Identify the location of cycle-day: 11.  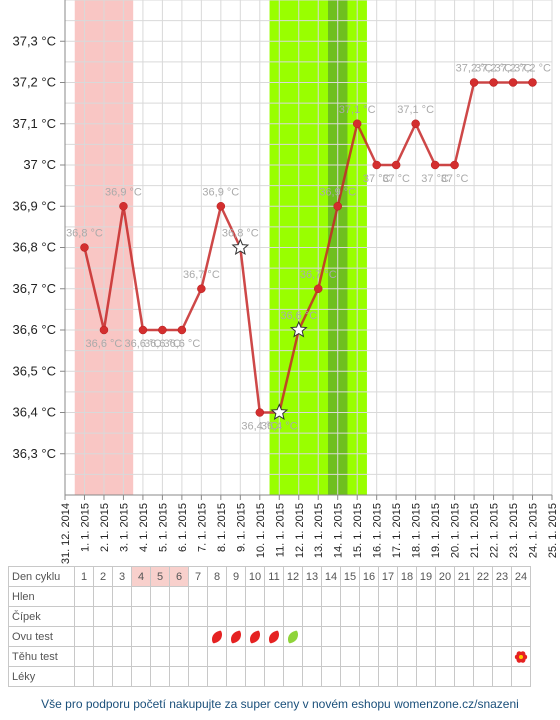
(274, 576).